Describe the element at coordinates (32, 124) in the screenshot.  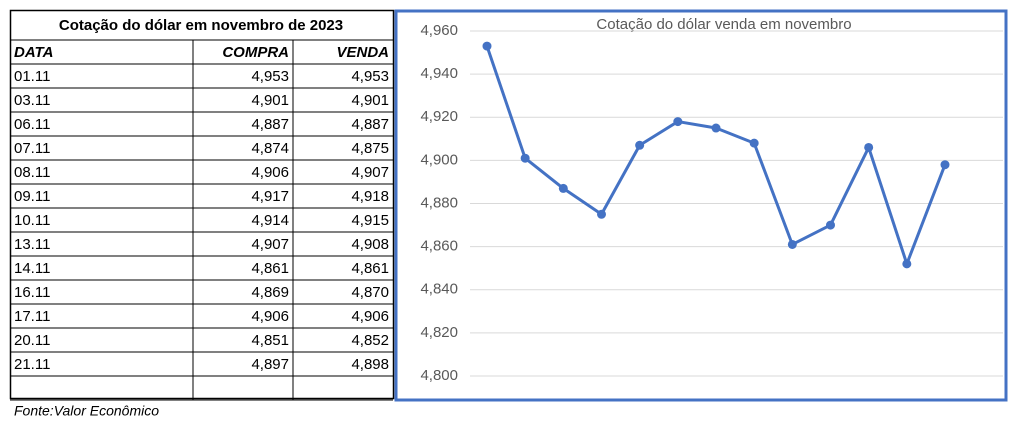
I see `table-cell: 06.11` at that location.